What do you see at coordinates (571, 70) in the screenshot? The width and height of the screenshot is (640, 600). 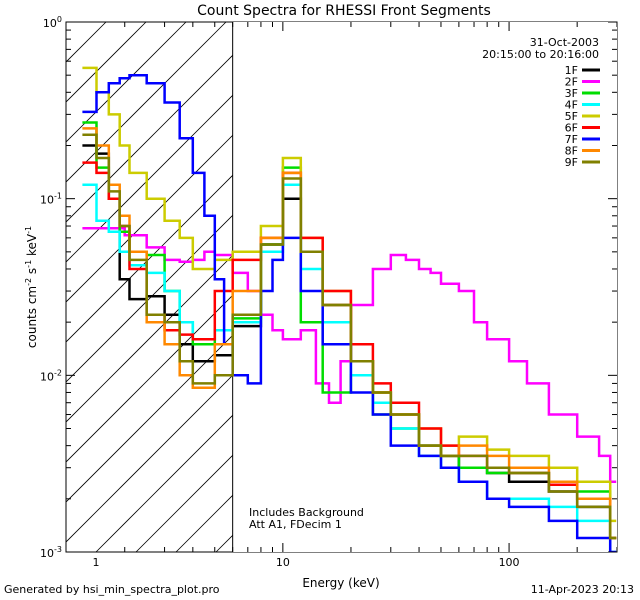 I see `legend-label-1f: 1F` at bounding box center [571, 70].